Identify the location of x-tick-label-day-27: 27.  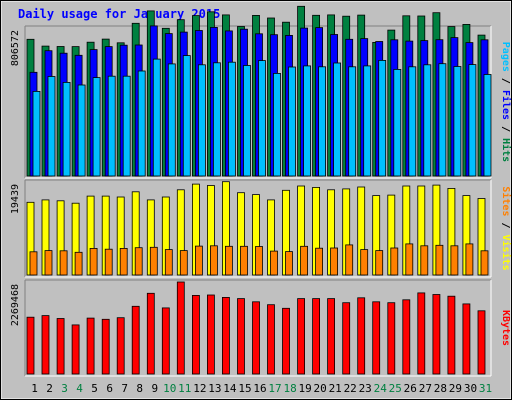
(425, 388).